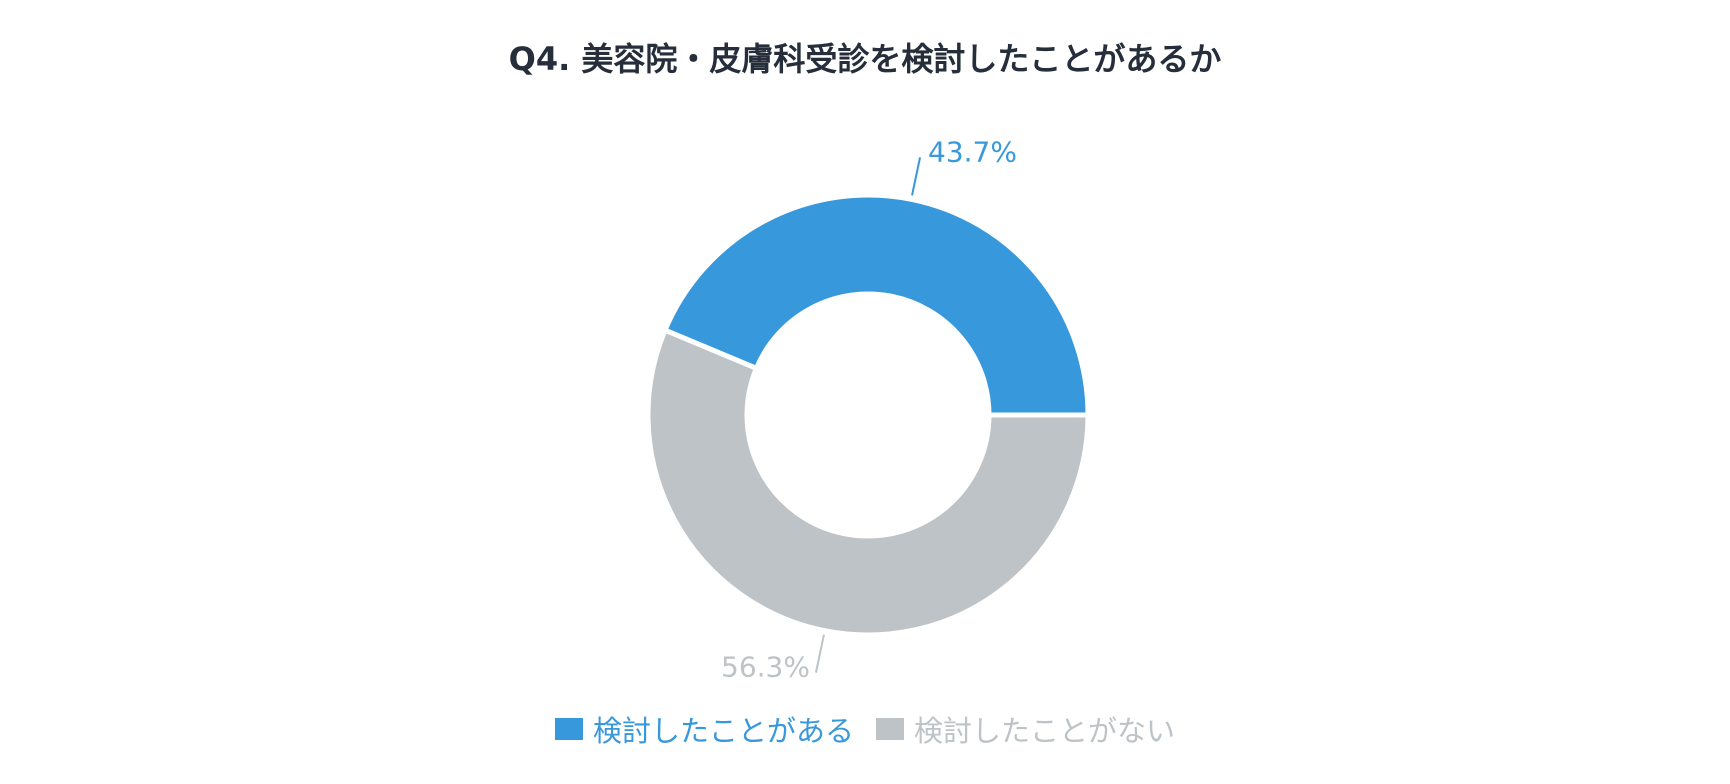 This screenshot has height=784, width=1730. I want to click on legend-swatch-not-considered, so click(890, 729).